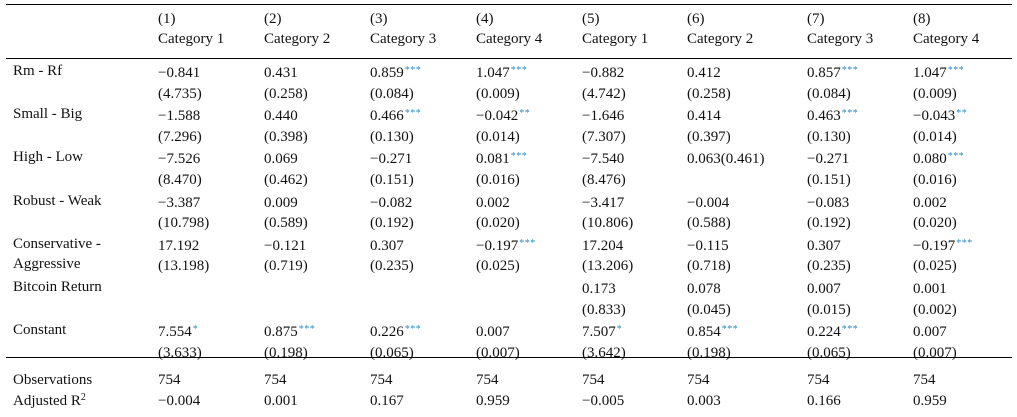  I want to click on header-rule, so click(509, 58).